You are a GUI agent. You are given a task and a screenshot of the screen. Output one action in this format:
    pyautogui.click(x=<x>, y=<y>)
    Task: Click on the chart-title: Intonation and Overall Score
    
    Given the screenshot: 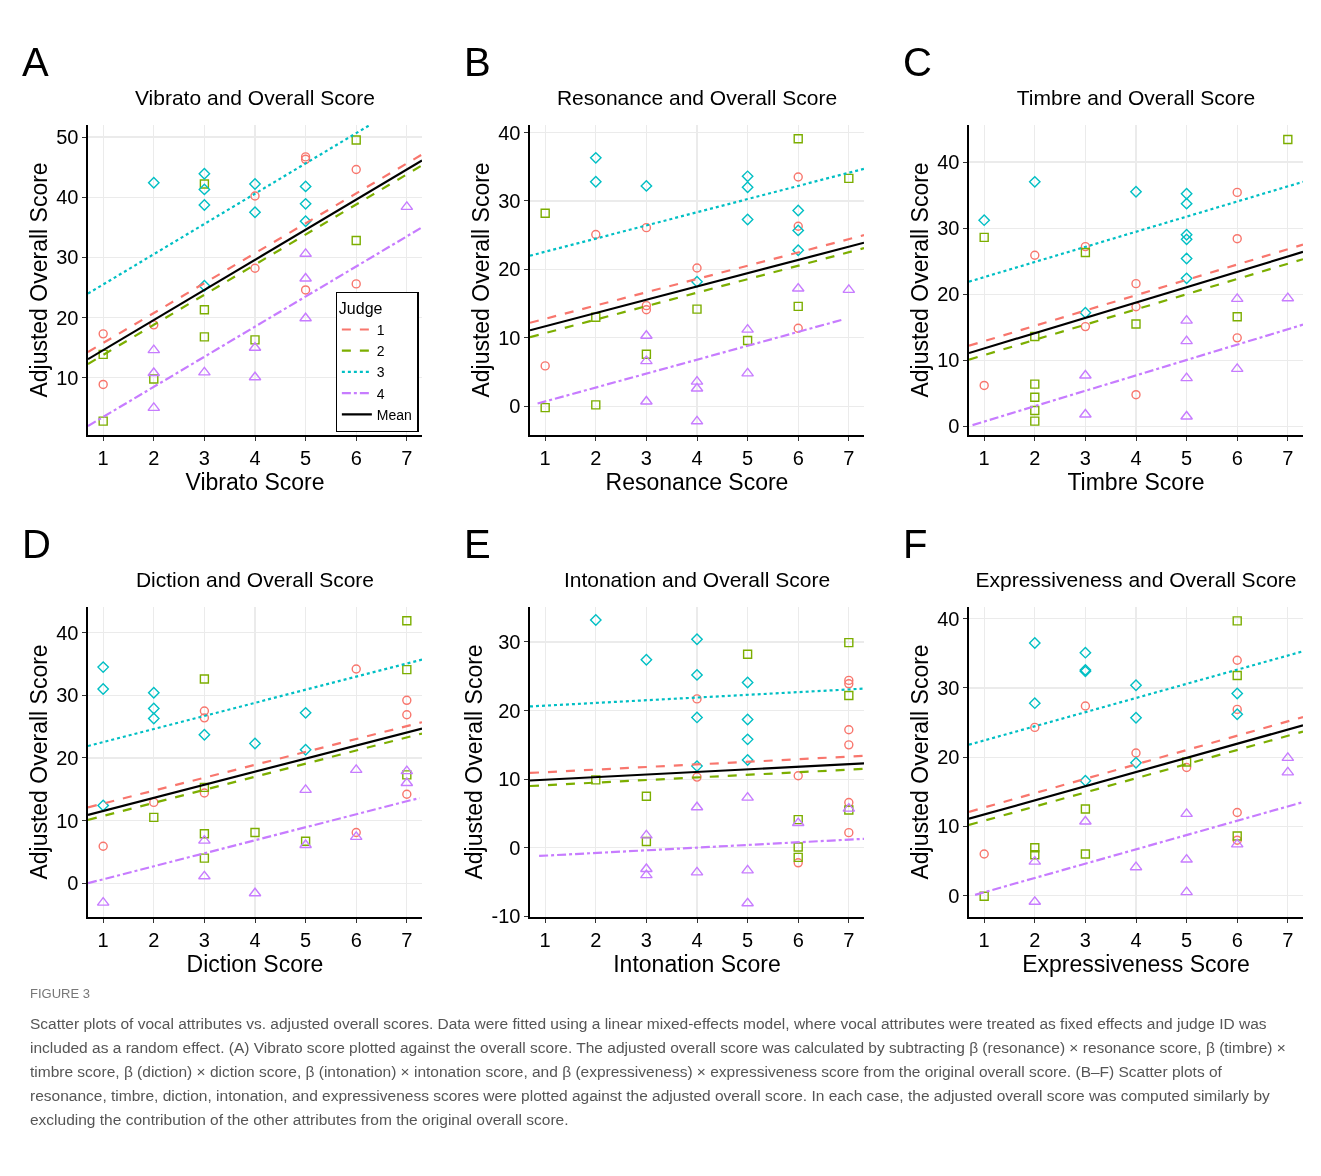 What is the action you would take?
    pyautogui.click(x=697, y=580)
    